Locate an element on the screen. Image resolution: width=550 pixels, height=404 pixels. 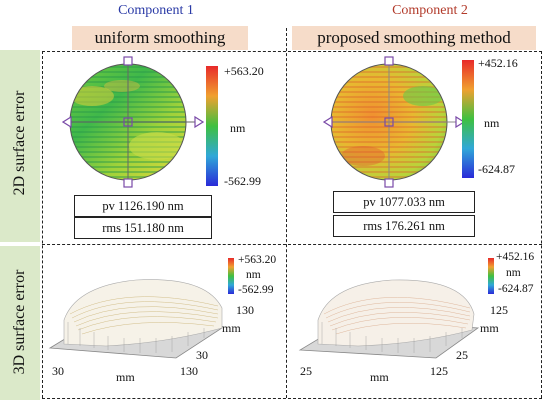
plot3d-2-x-unit: mm is located at coordinates (379, 377).